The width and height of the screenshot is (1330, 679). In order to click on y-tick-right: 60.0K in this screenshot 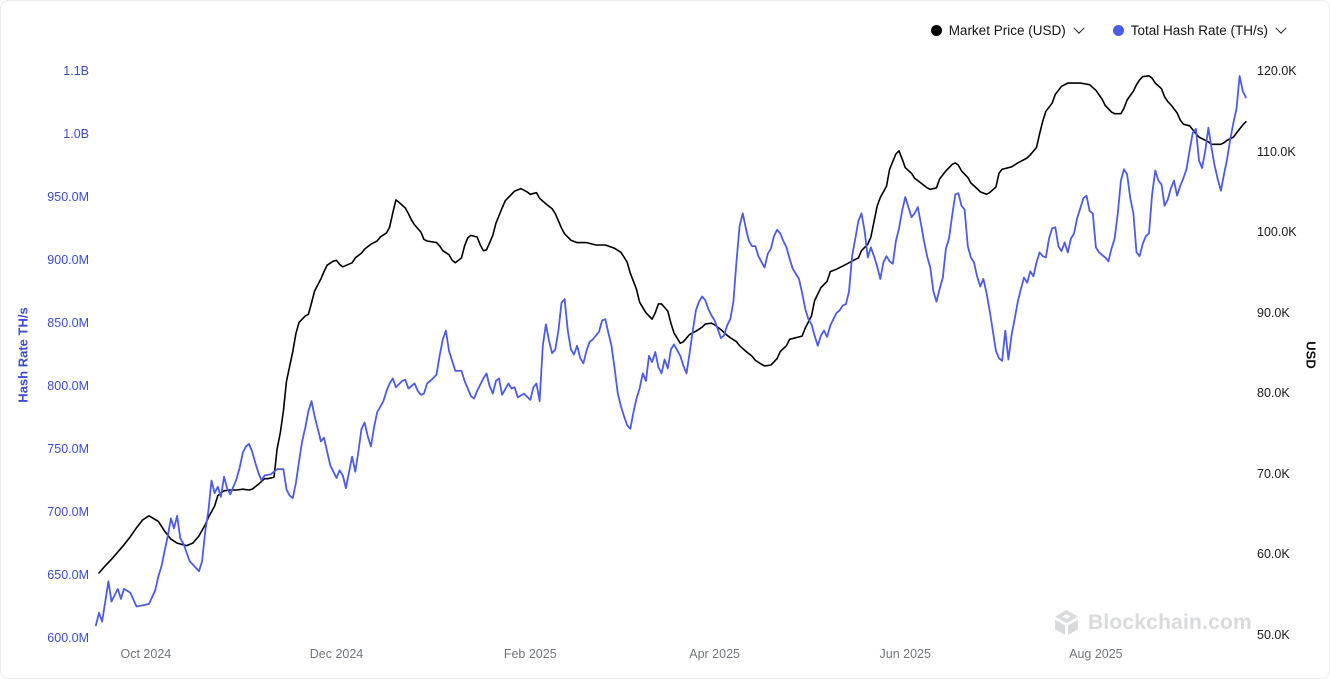, I will do `click(1273, 554)`.